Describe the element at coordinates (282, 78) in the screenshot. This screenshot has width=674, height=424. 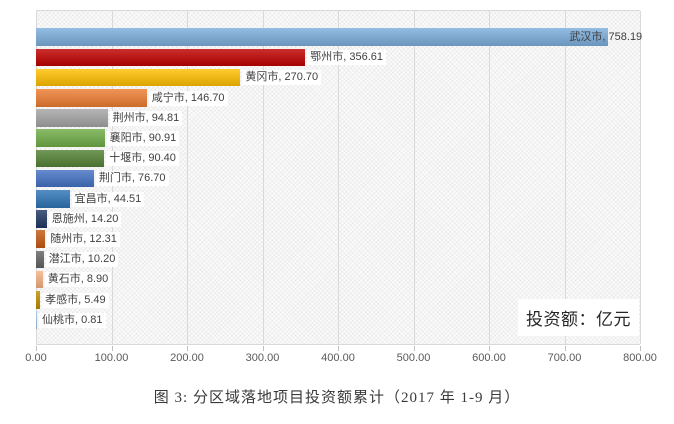
I see `bar-label-黄冈市: 黄冈市, 270.70` at that location.